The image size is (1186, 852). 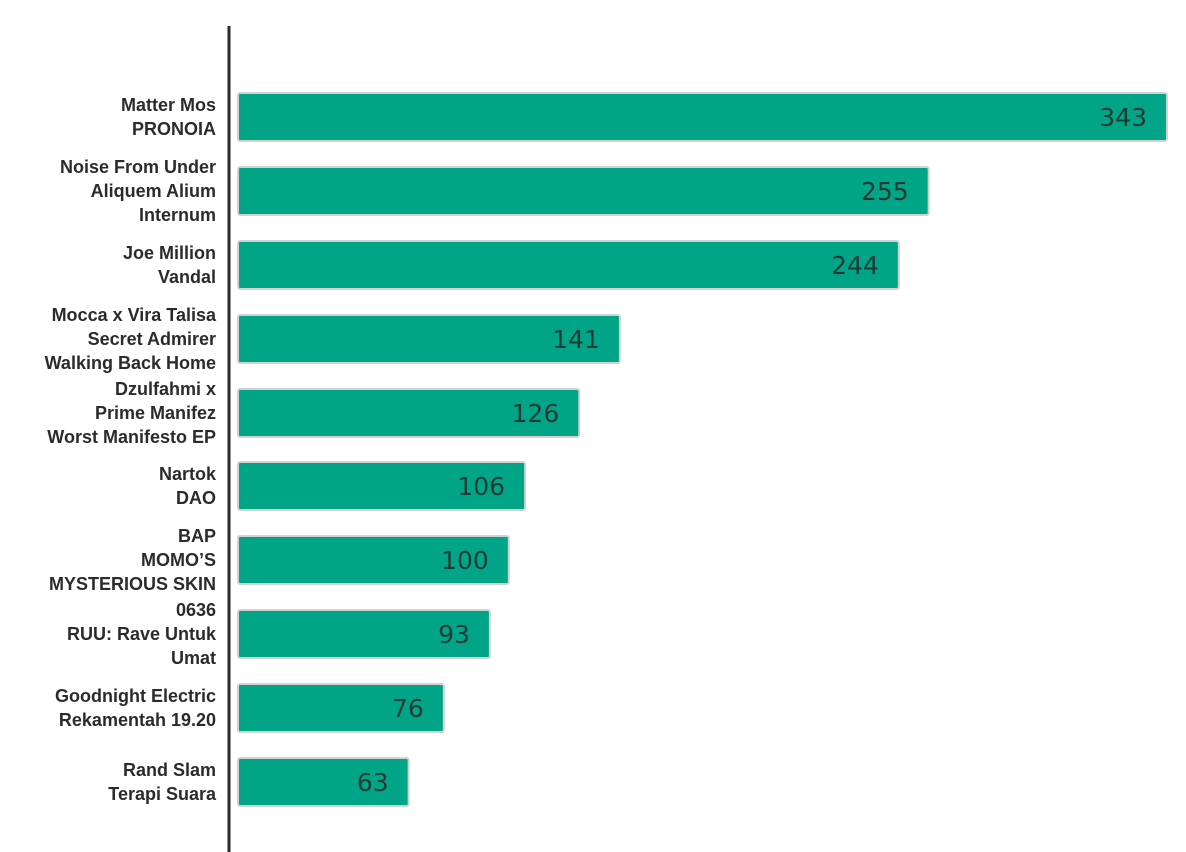 What do you see at coordinates (137, 720) in the screenshot?
I see `category-label-line: Rekamentah 19.20` at bounding box center [137, 720].